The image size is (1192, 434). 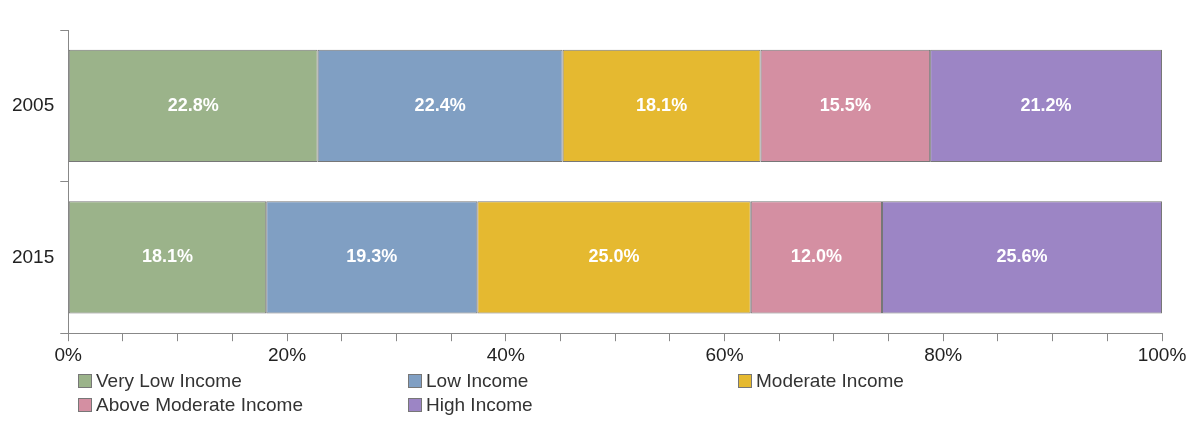 I want to click on data-label: 21.2%, so click(x=1046, y=104).